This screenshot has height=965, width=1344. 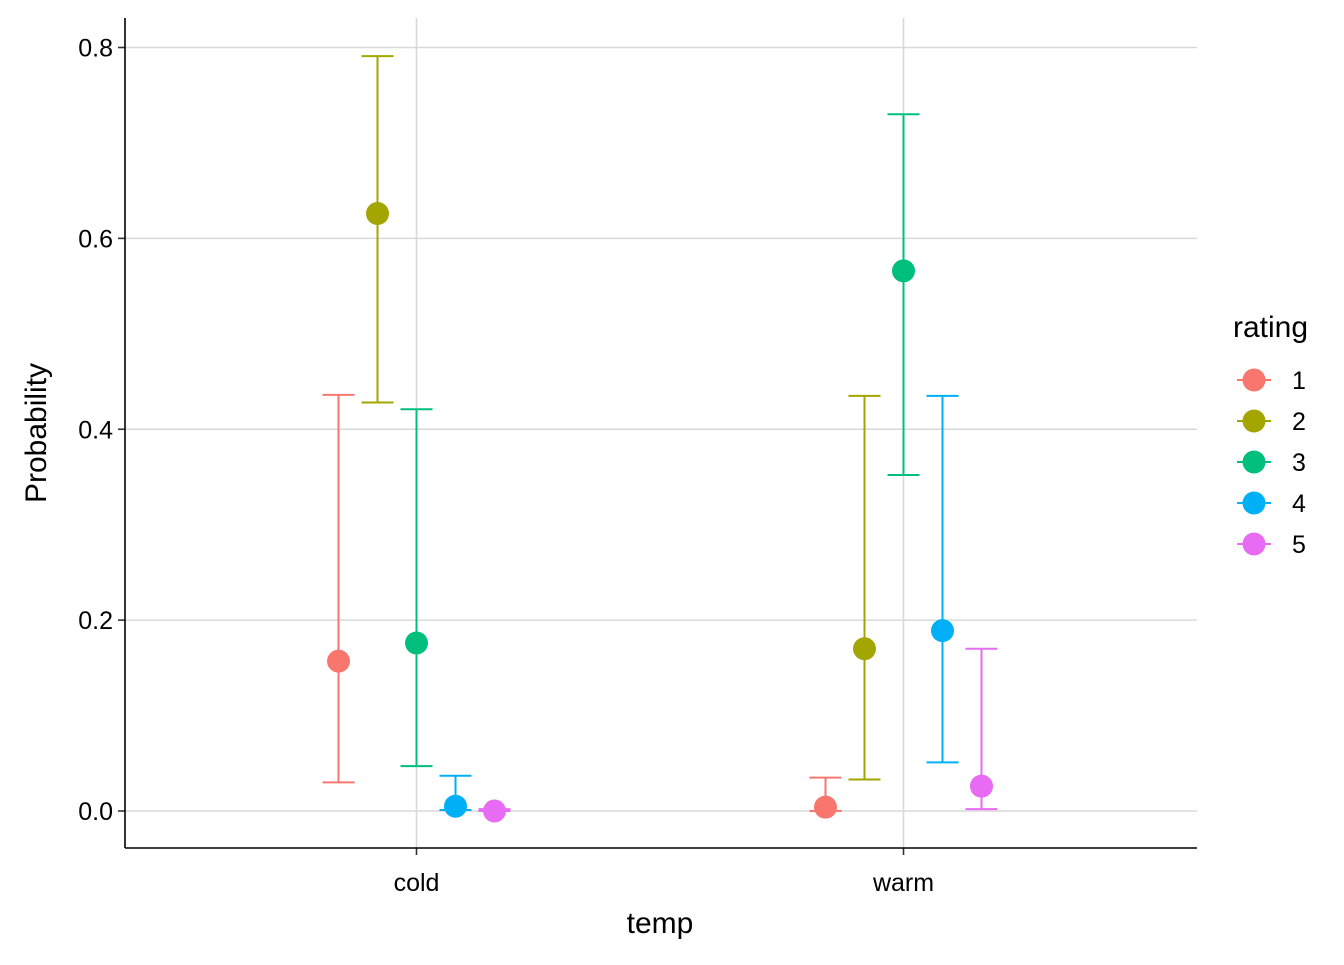 I want to click on y-tick-label: 0.0, so click(x=95, y=812).